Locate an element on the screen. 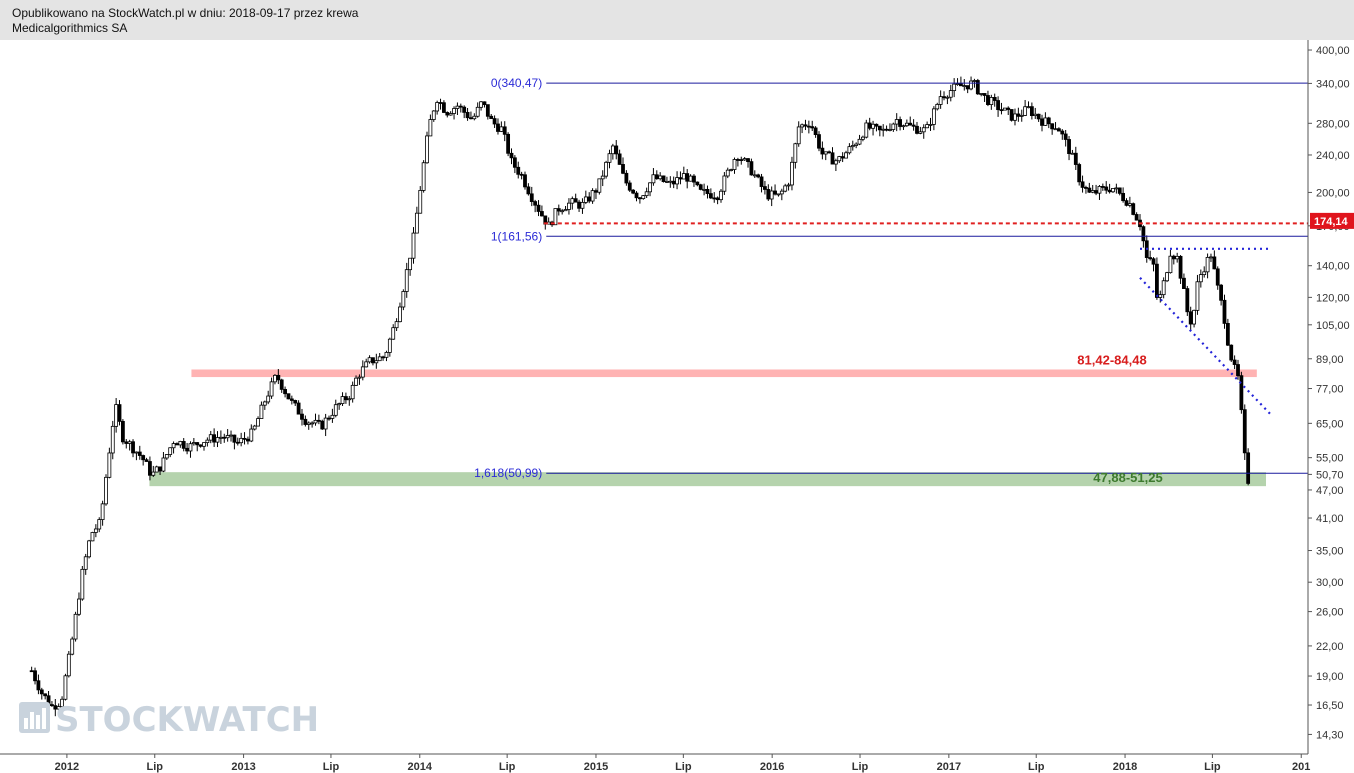  y-tick-label: 16,50 is located at coordinates (1330, 706).